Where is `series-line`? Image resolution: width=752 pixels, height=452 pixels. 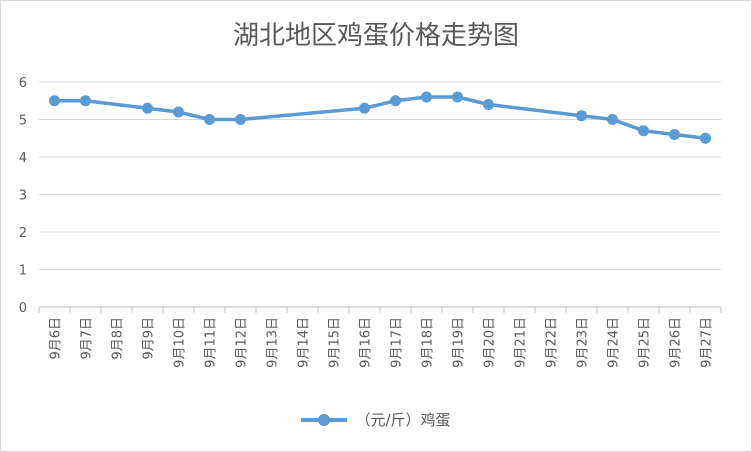
series-line is located at coordinates (380, 117).